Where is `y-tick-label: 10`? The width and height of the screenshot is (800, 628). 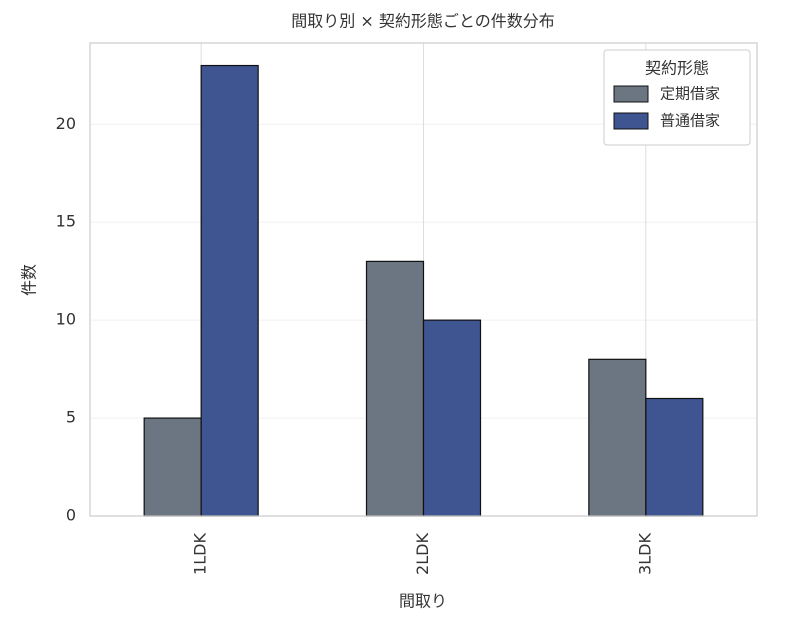
y-tick-label: 10 is located at coordinates (66, 319).